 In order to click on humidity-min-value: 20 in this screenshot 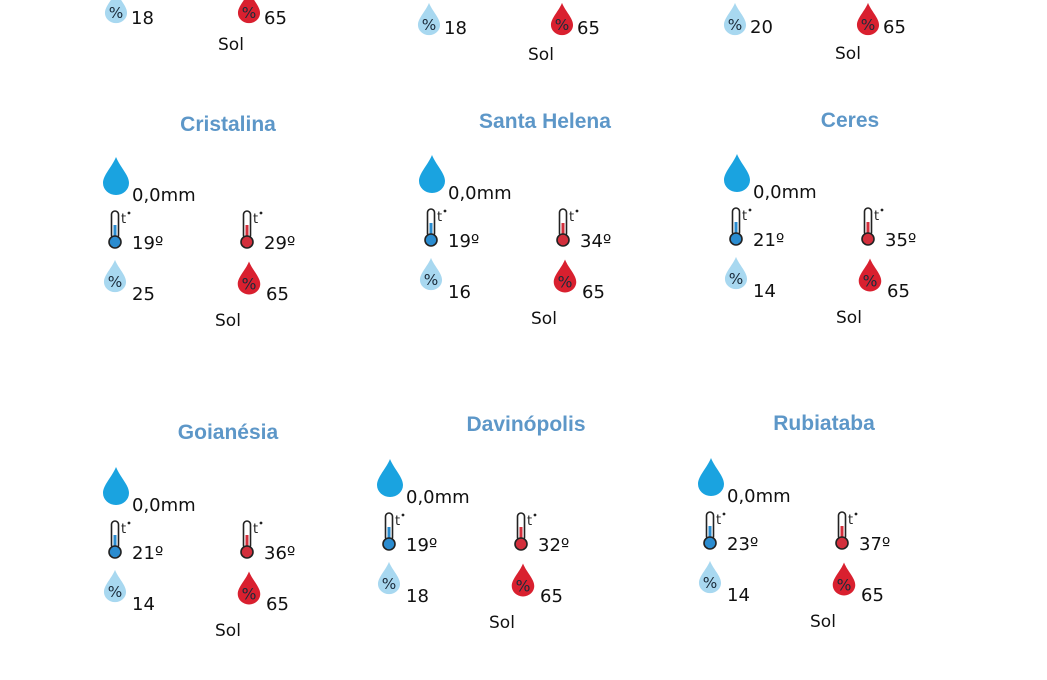, I will do `click(761, 27)`.